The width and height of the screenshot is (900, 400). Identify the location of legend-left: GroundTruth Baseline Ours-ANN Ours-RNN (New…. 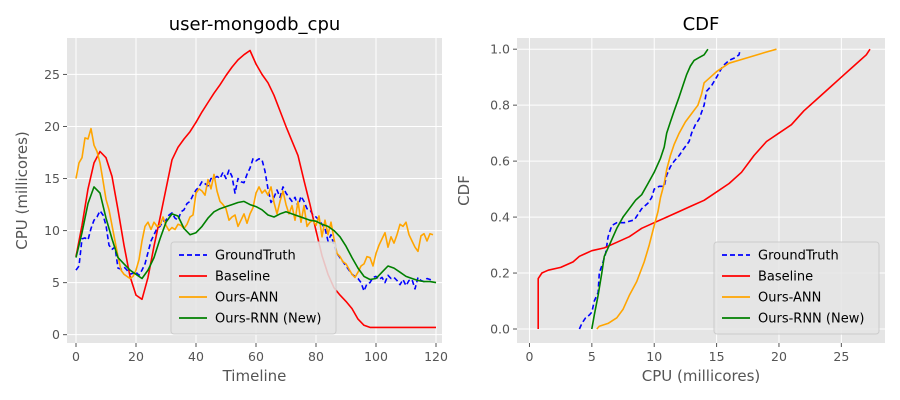
(253, 288).